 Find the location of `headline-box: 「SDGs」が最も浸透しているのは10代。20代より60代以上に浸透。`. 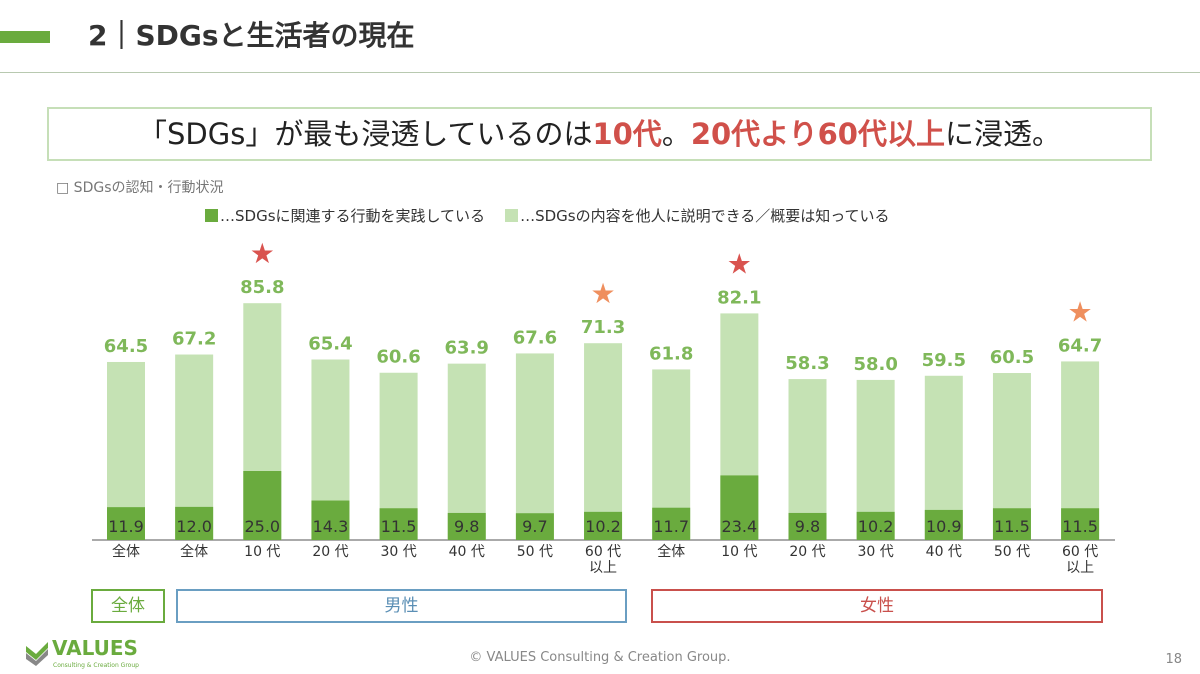

headline-box: 「SDGs」が最も浸透しているのは10代。20代より60代以上に浸透。 is located at coordinates (599, 134).